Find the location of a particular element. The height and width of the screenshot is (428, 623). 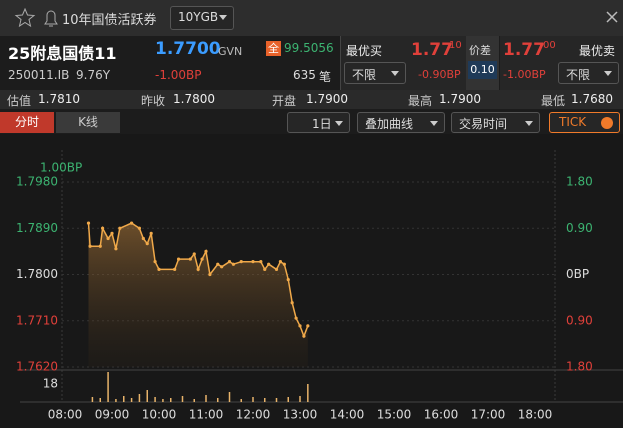

x-tick-label: 11:00 is located at coordinates (206, 415).